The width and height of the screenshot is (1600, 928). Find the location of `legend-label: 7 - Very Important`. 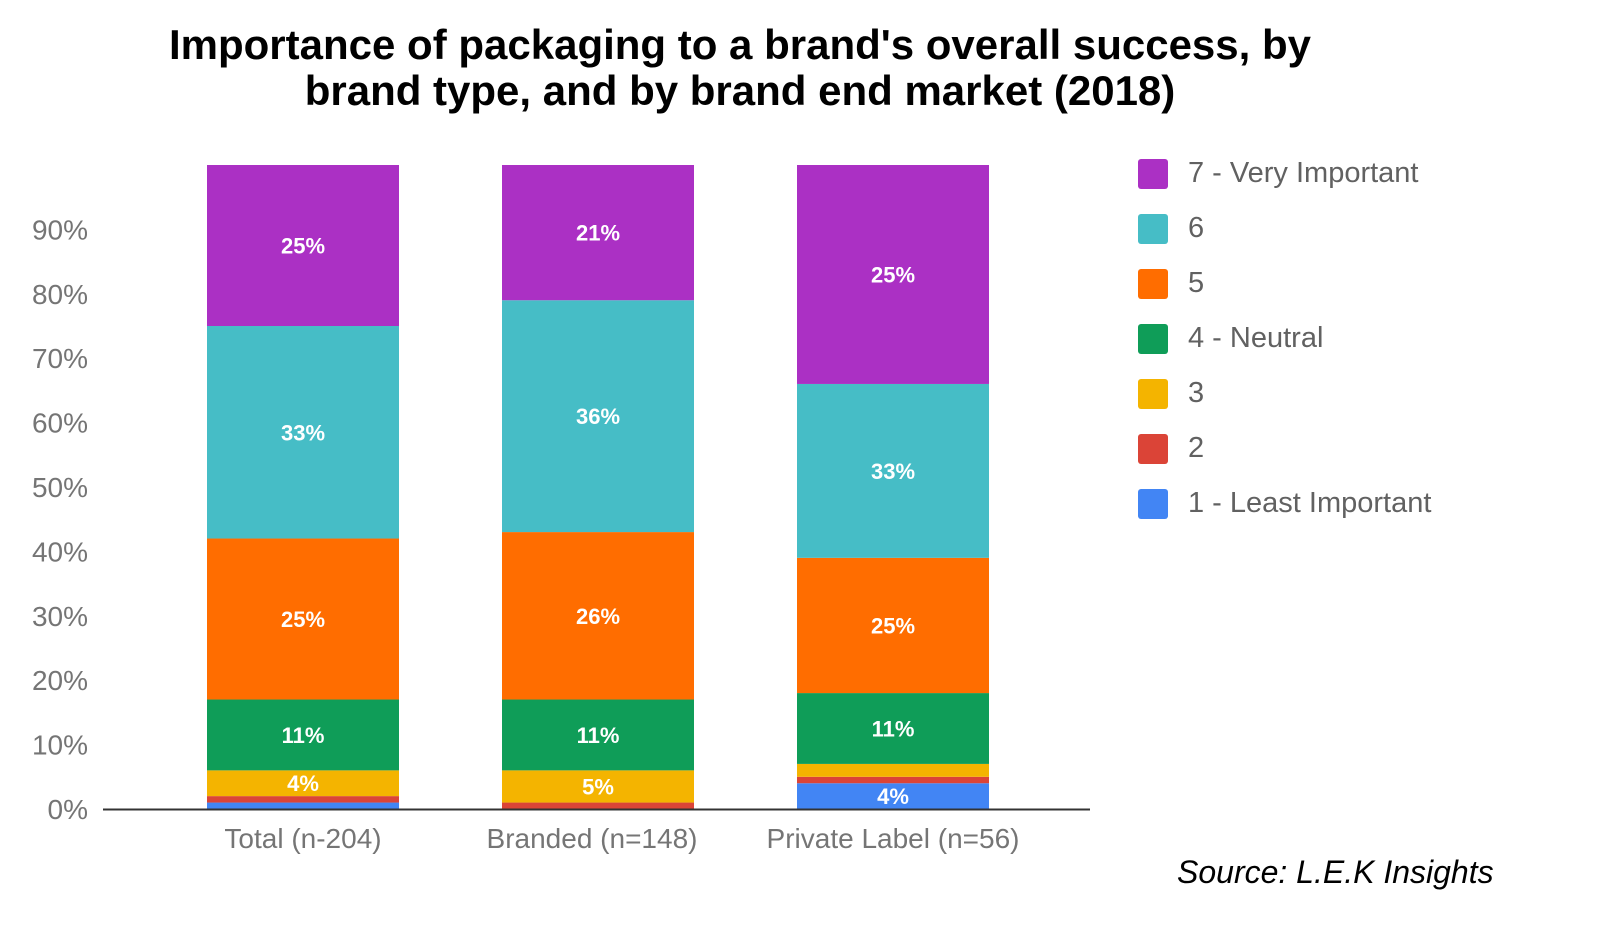

legend-label: 7 - Very Important is located at coordinates (1303, 173).